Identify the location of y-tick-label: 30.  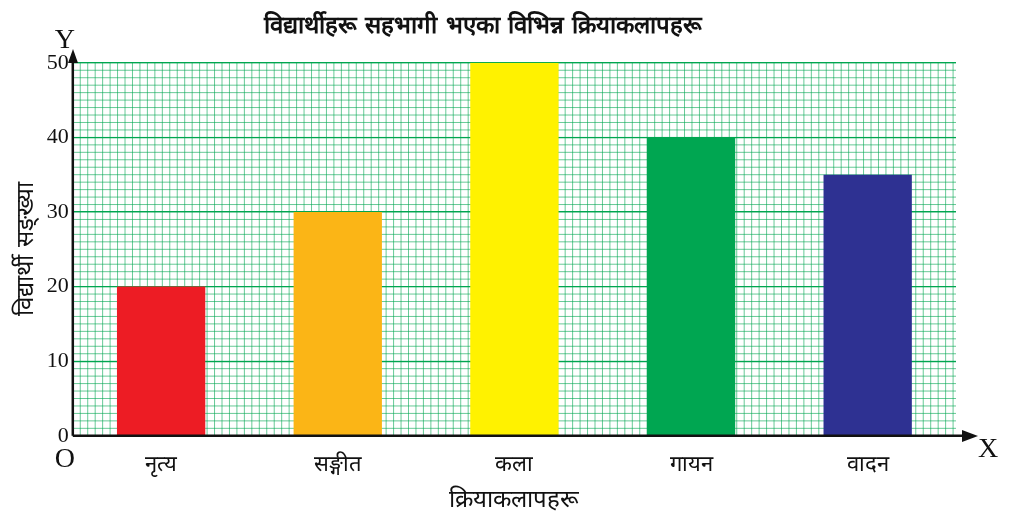
(57, 210).